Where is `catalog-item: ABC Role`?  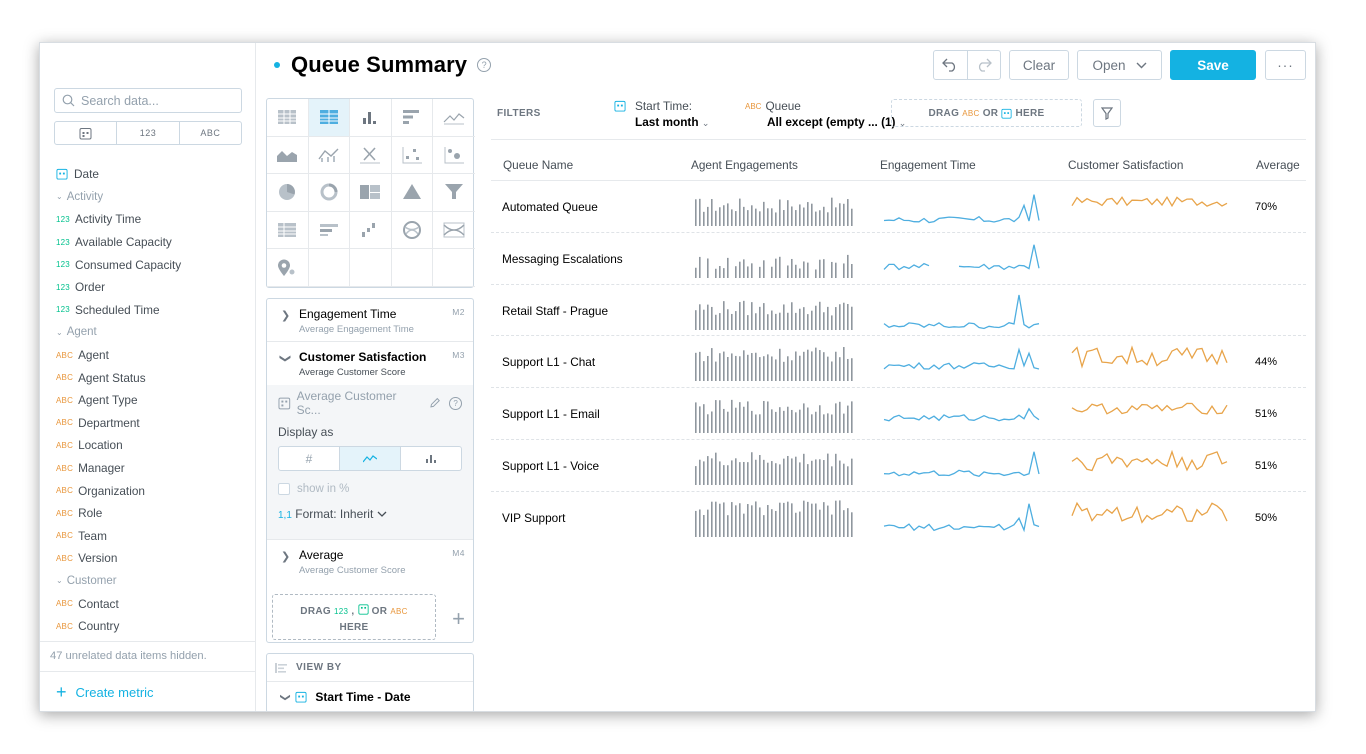
catalog-item: ABC Role is located at coordinates (151, 513).